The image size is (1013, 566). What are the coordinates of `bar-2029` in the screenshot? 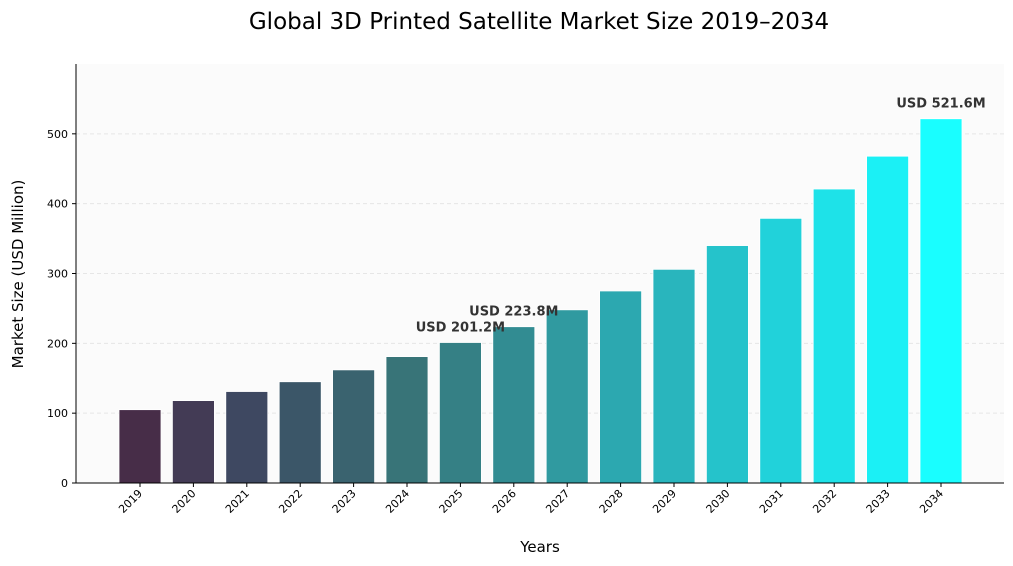 It's located at (674, 376).